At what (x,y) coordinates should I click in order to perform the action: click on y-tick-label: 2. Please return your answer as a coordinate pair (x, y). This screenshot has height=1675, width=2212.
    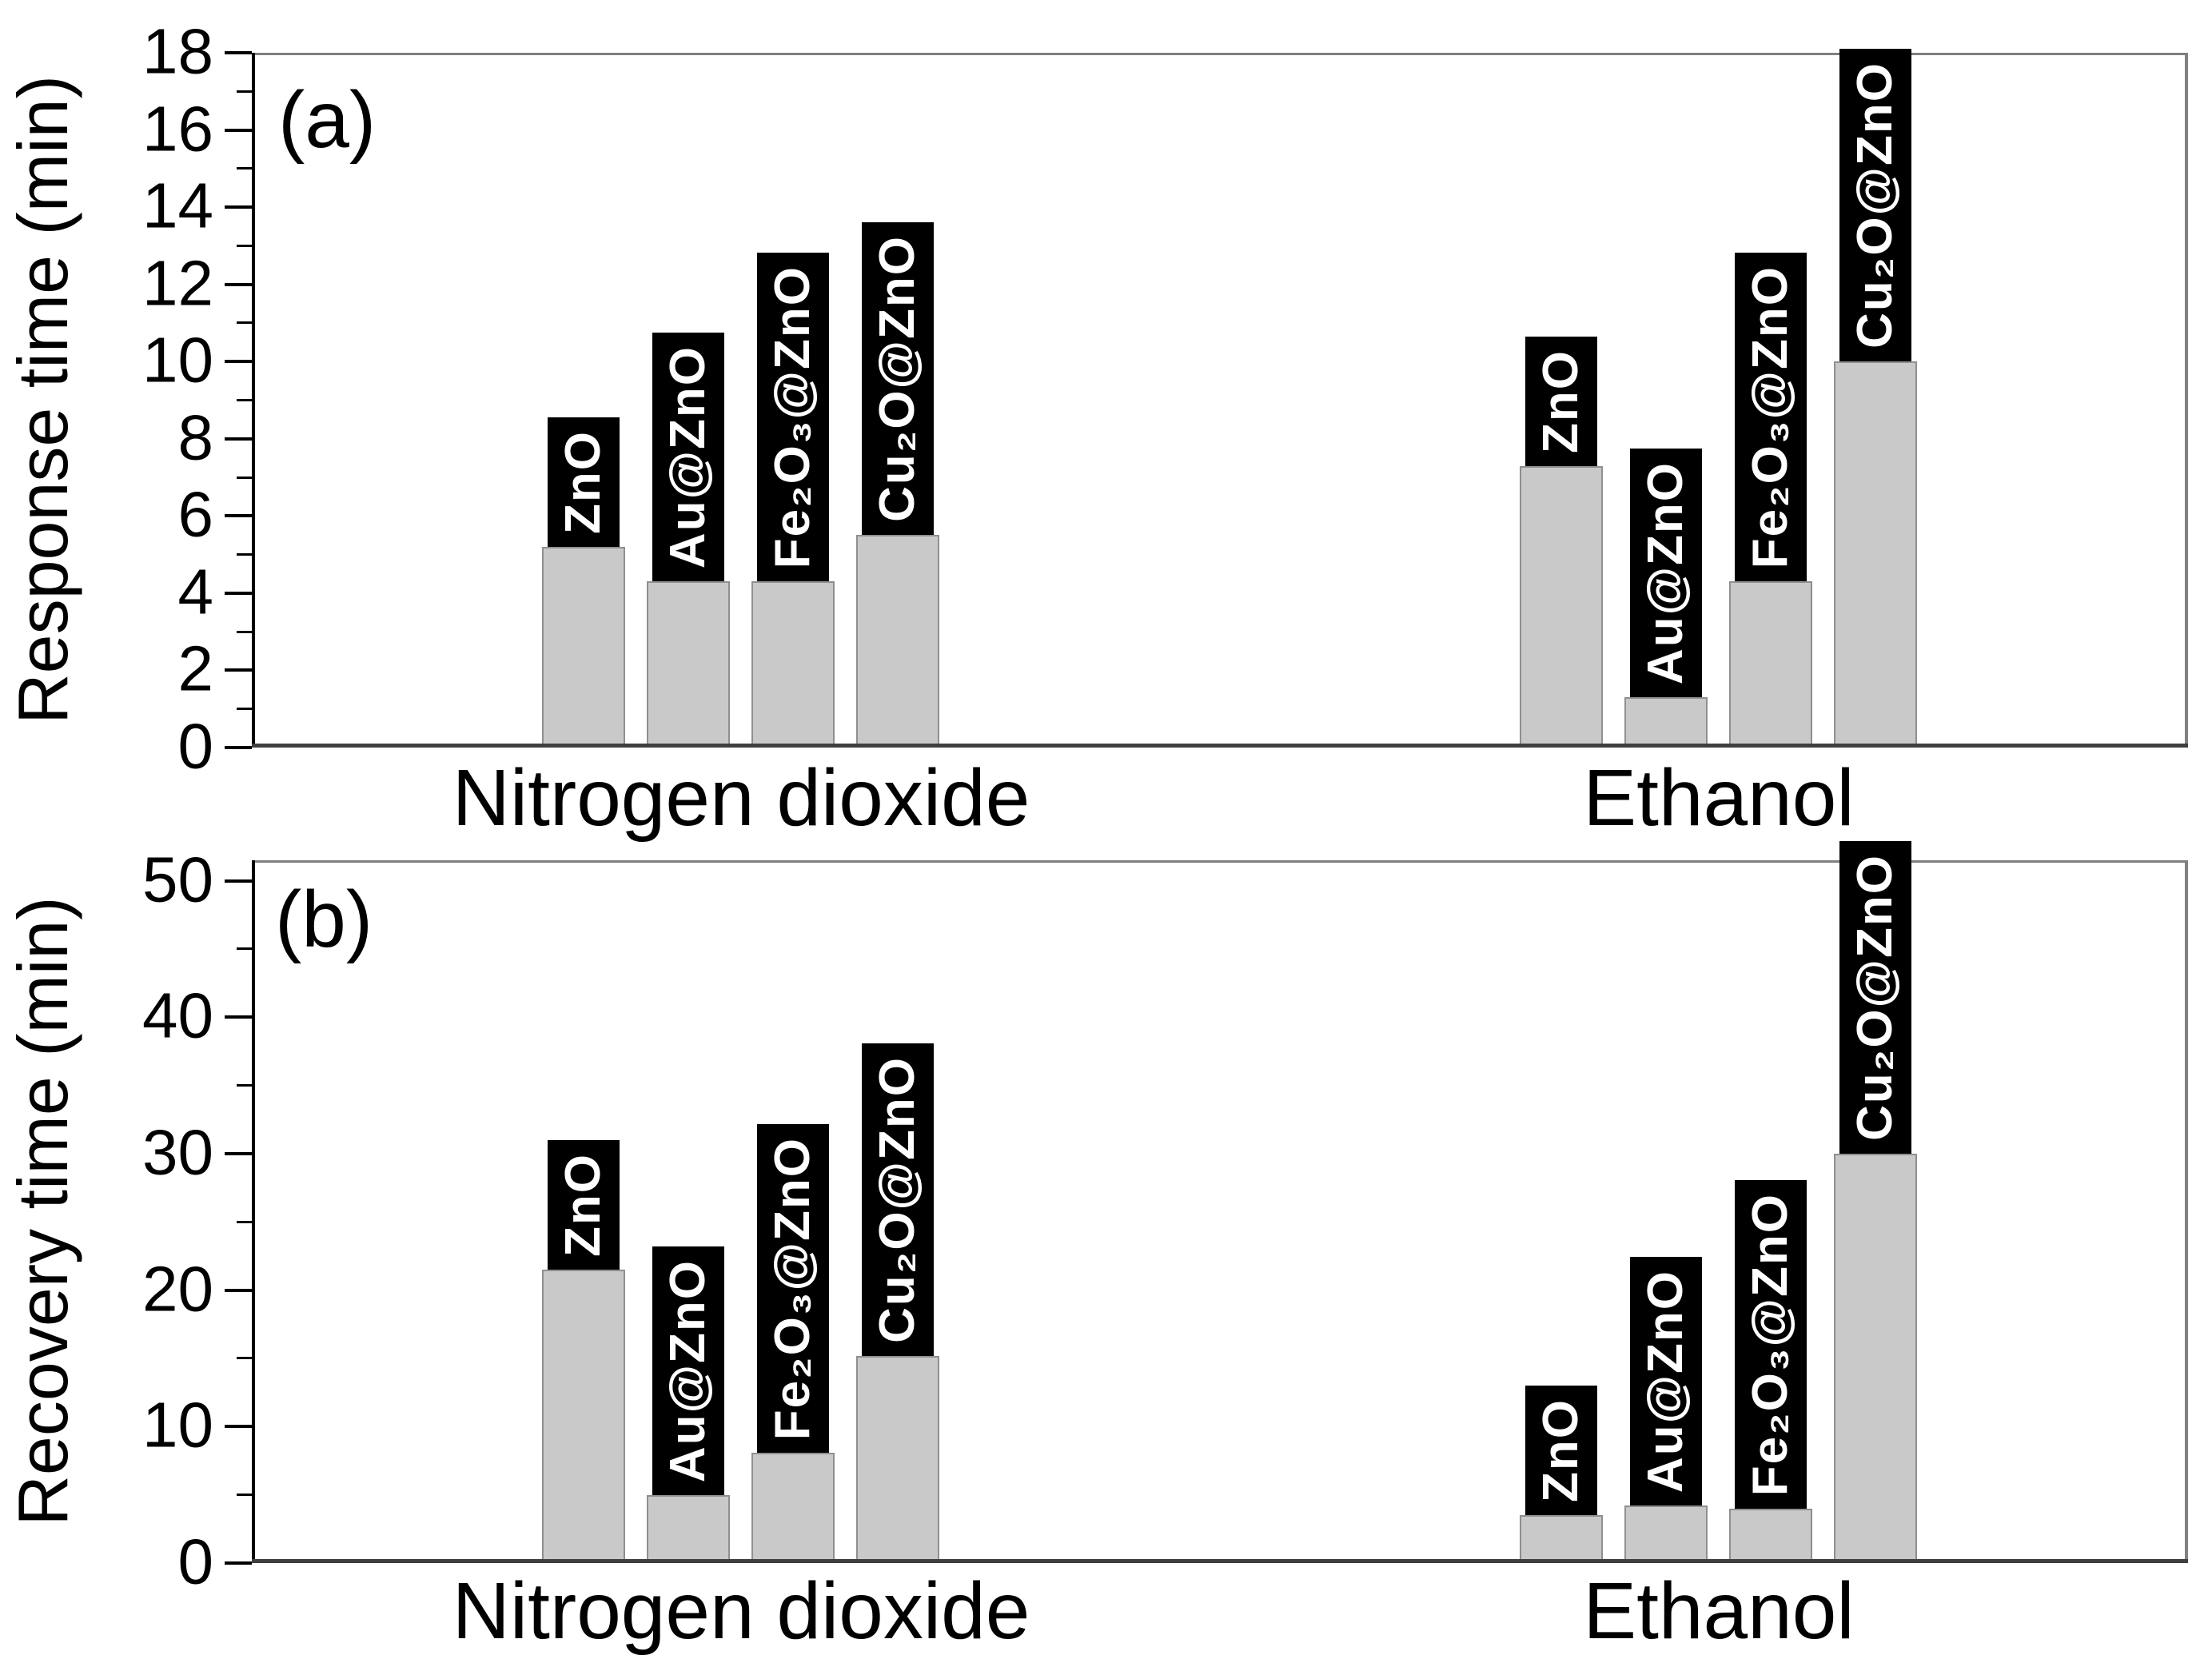
    Looking at the image, I should click on (195, 668).